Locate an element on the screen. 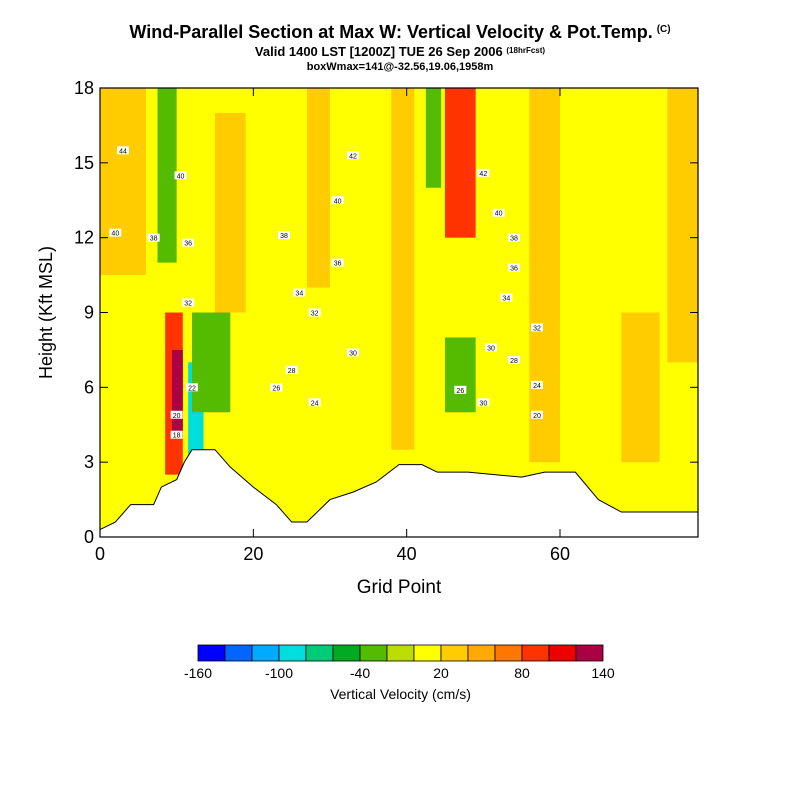 Image resolution: width=800 pixels, height=800 pixels. y-tick-label: 3 is located at coordinates (89, 462).